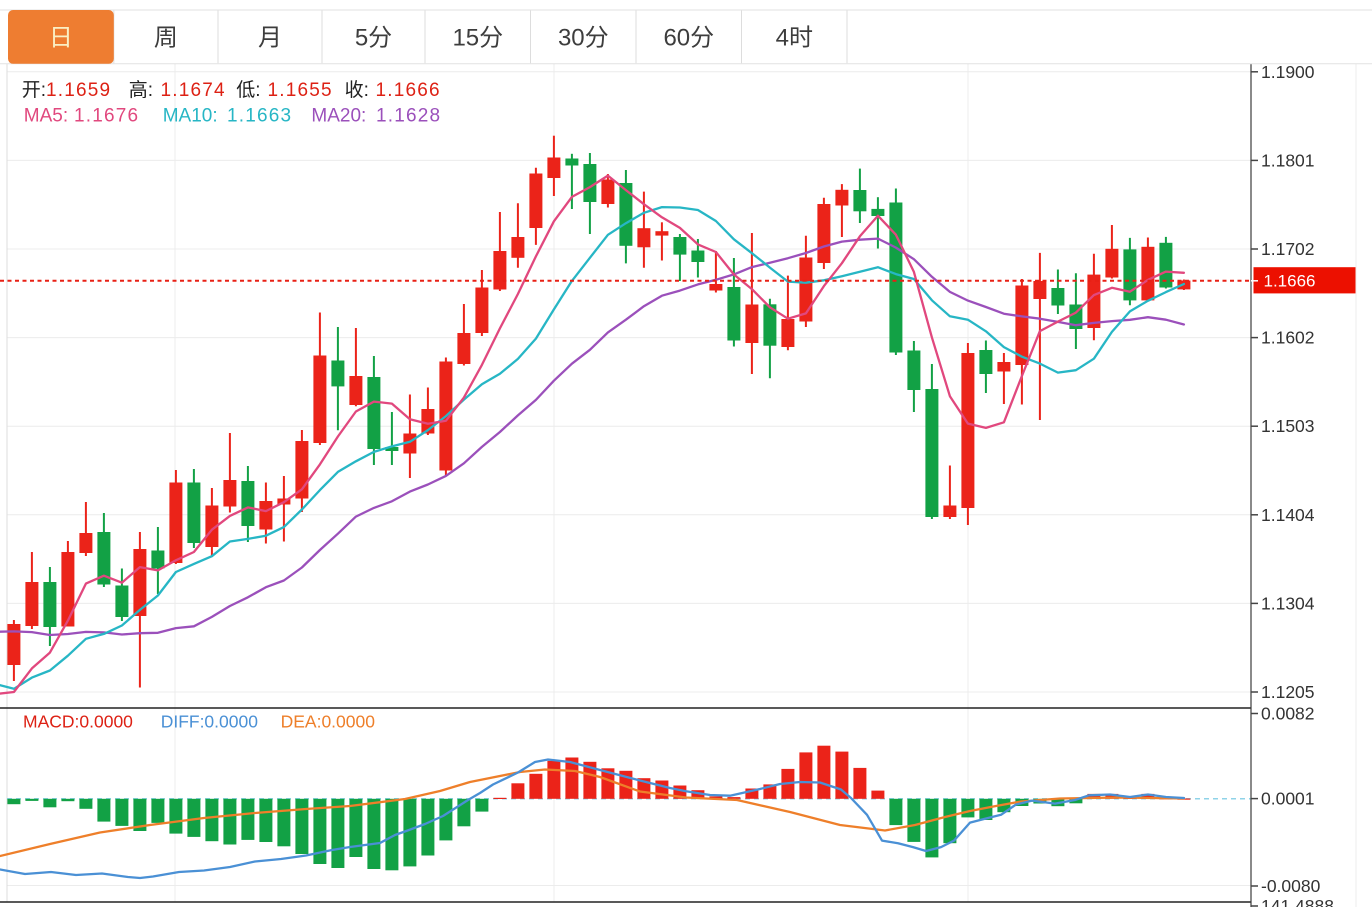  I want to click on svg-text: 1.1304, so click(1288, 603).